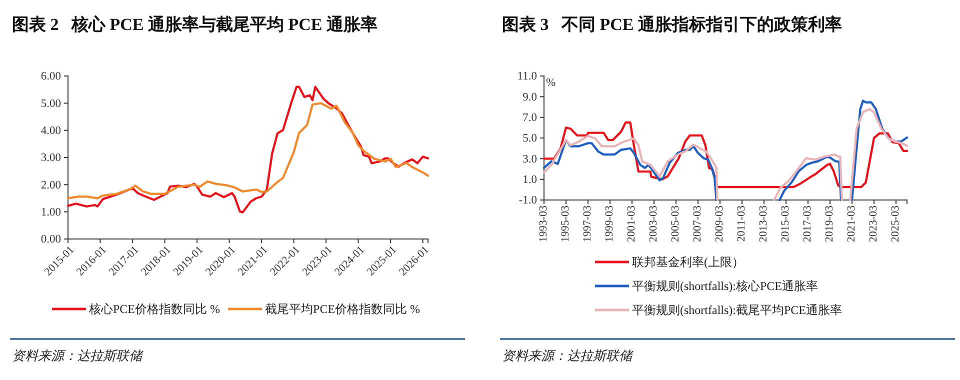 This screenshot has width=960, height=380. I want to click on x-tick-label: 1995-03, so click(566, 223).